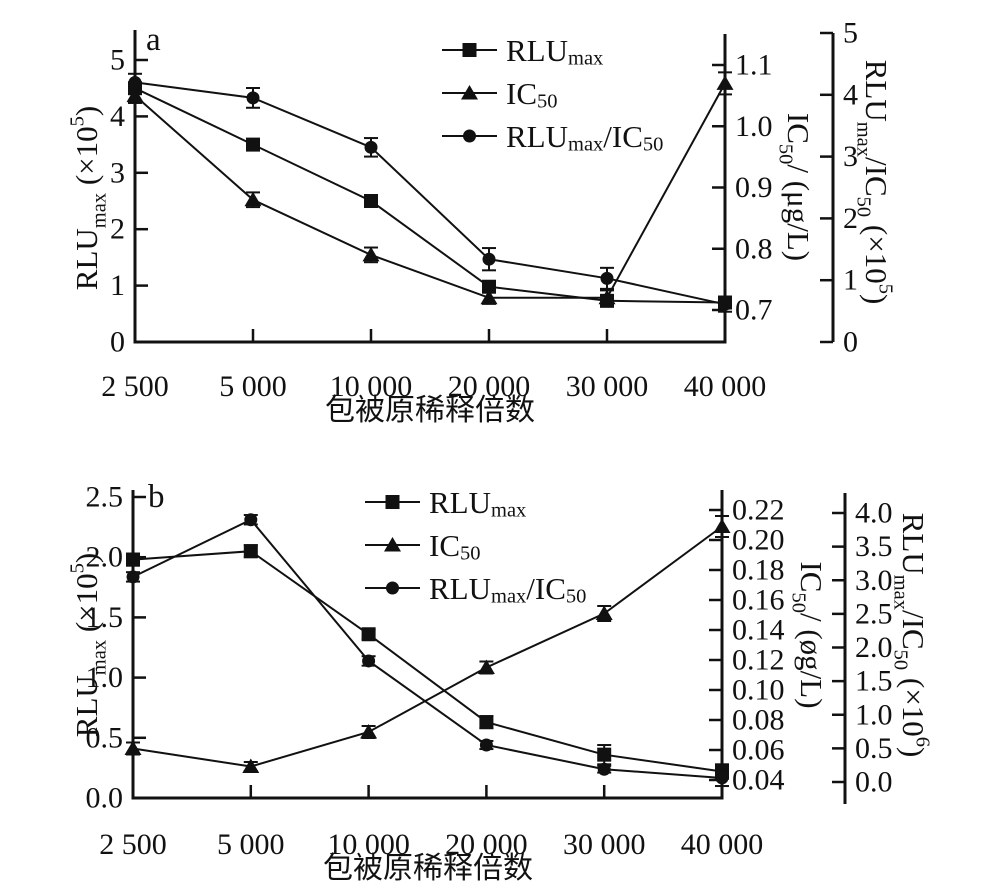 The image size is (997, 888). What do you see at coordinates (253, 386) in the screenshot?
I see `x-tick-label: 5 000` at bounding box center [253, 386].